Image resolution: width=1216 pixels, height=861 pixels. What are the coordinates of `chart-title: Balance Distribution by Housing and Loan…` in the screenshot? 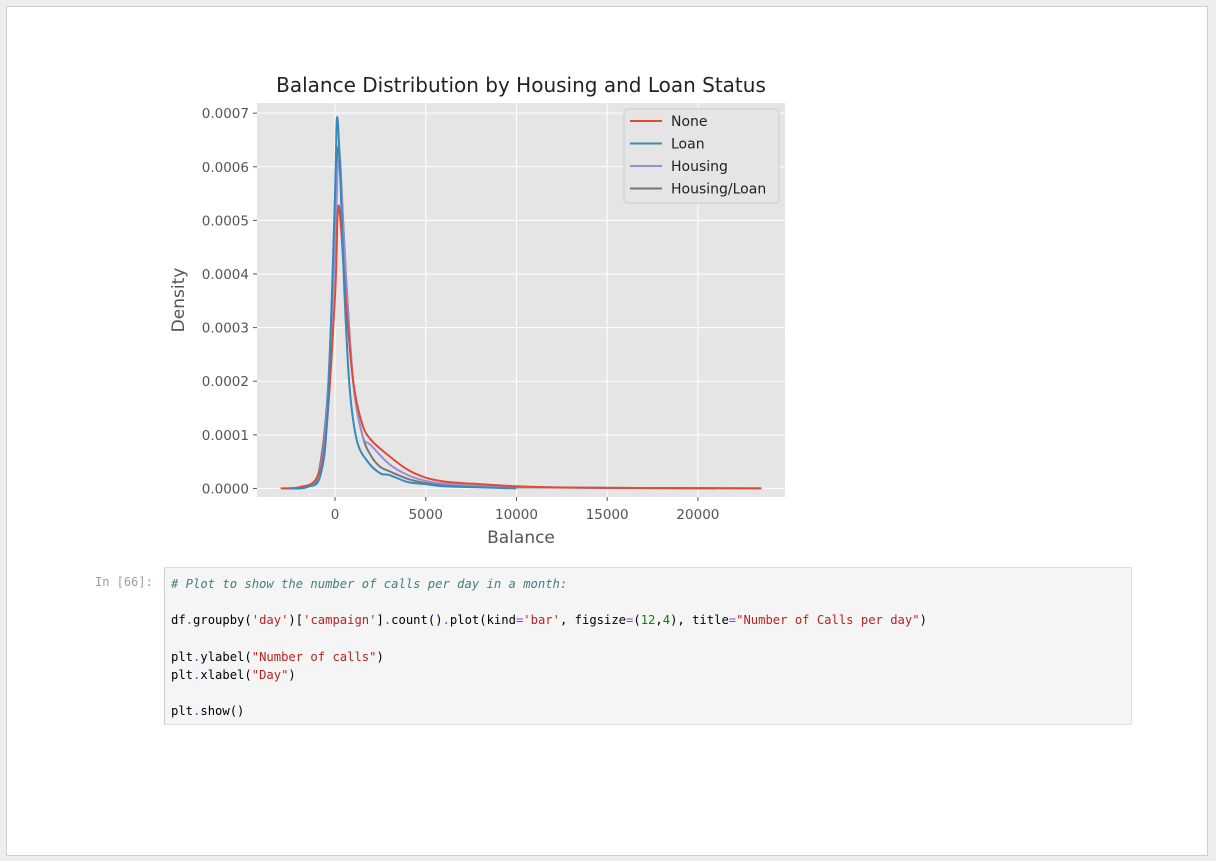 It's located at (521, 85).